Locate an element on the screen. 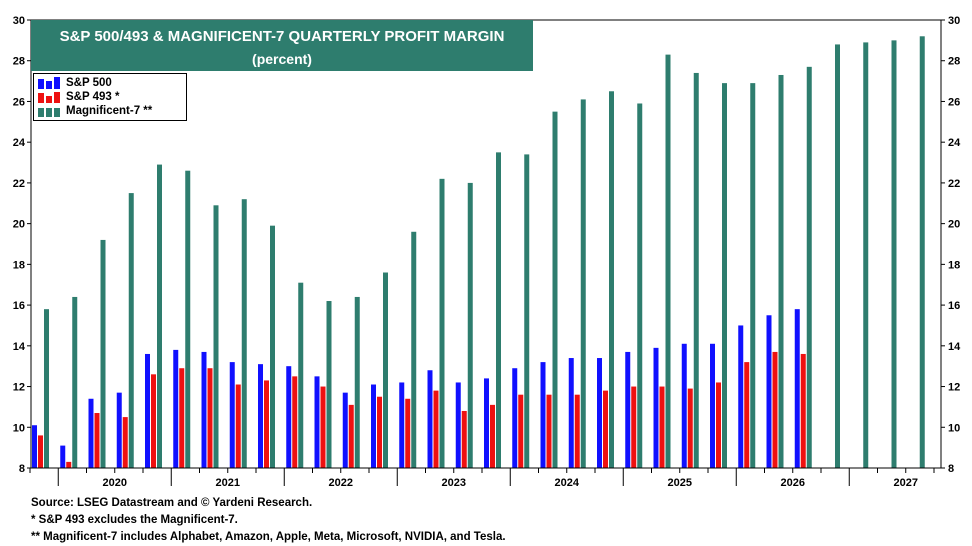  bar-mag7-q23 is located at coordinates (668, 261).